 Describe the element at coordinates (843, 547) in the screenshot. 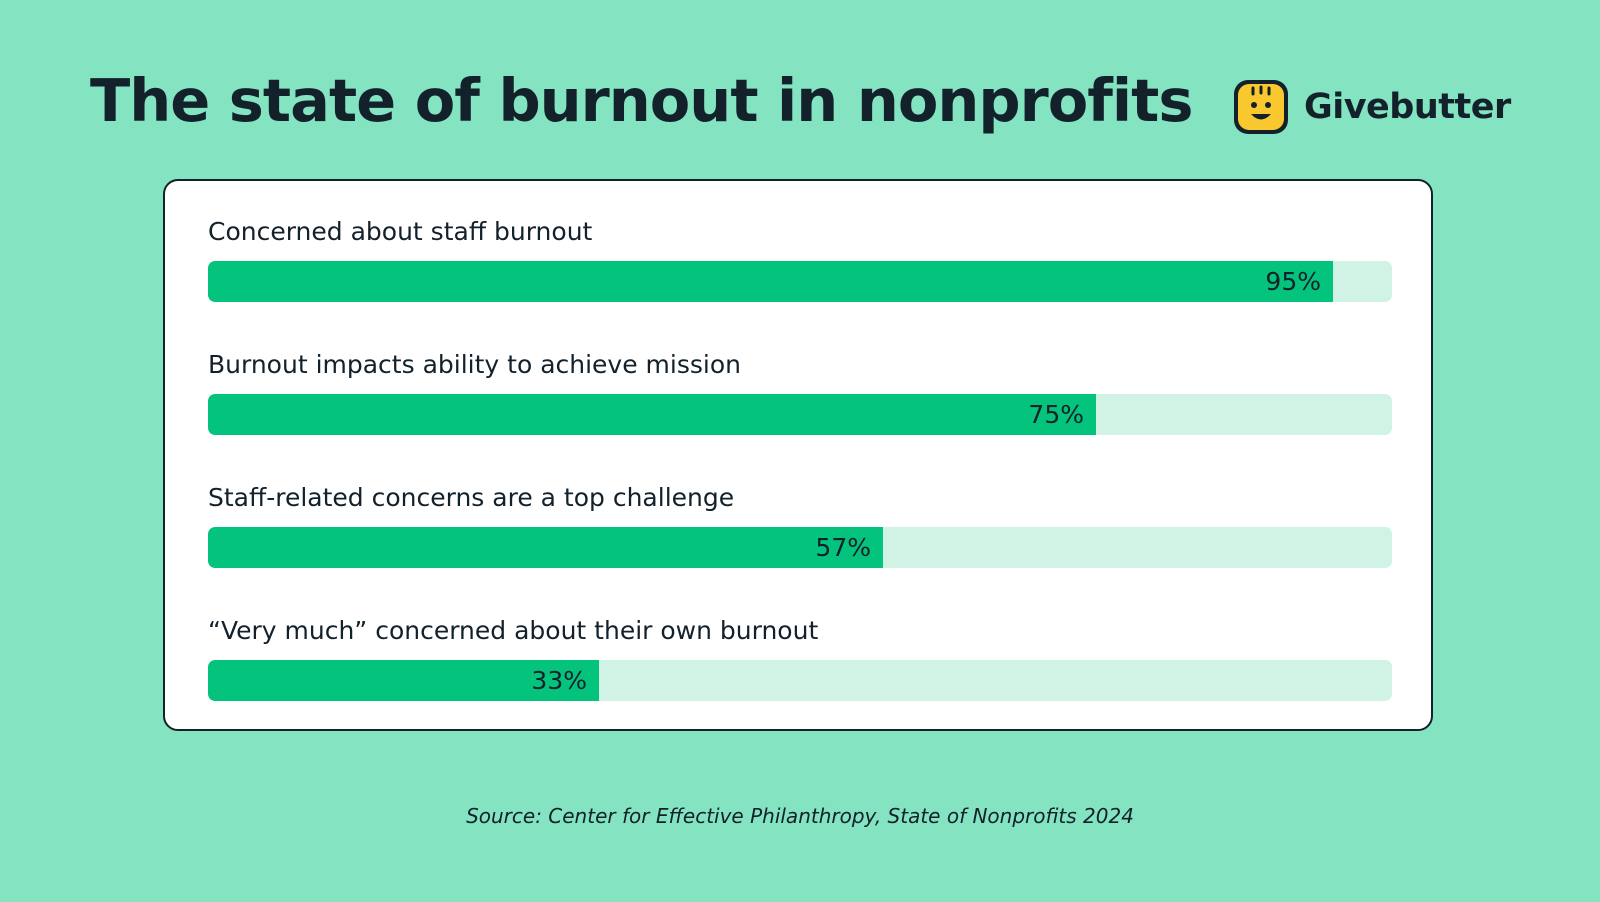

I see `bar-value-label: 57%` at that location.